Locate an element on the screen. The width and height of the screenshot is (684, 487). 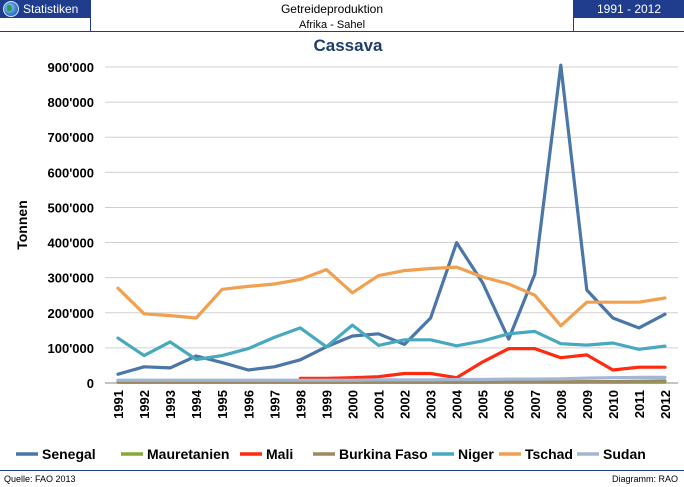
legend-label: Mauretanien is located at coordinates (188, 454).